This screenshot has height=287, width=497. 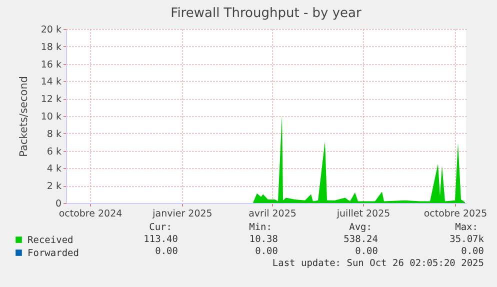 I want to click on text: Max:, so click(x=466, y=227).